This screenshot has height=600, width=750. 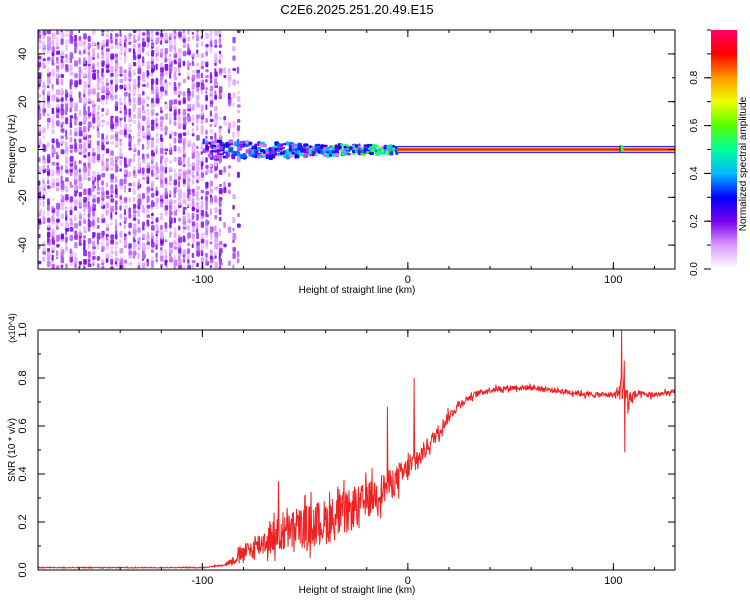 What do you see at coordinates (12, 149) in the screenshot?
I see `spectrogram-y-label: Frequency (Hz)` at bounding box center [12, 149].